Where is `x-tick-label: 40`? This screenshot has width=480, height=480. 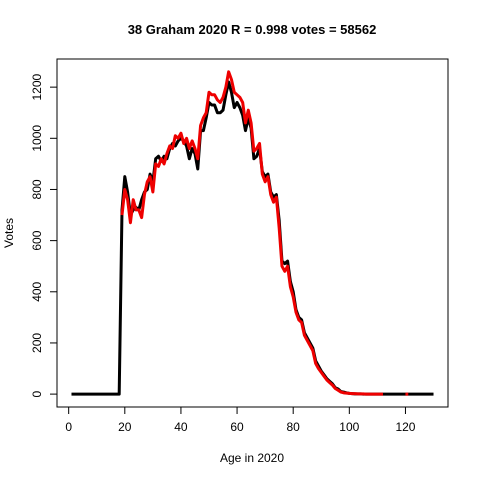 x-tick-label: 40 is located at coordinates (181, 427).